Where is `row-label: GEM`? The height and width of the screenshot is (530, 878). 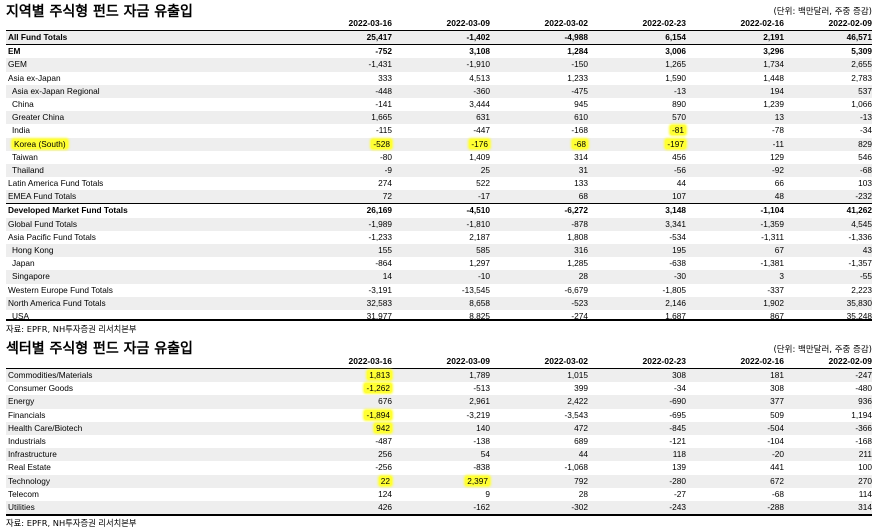
row-label: GEM is located at coordinates (17, 64).